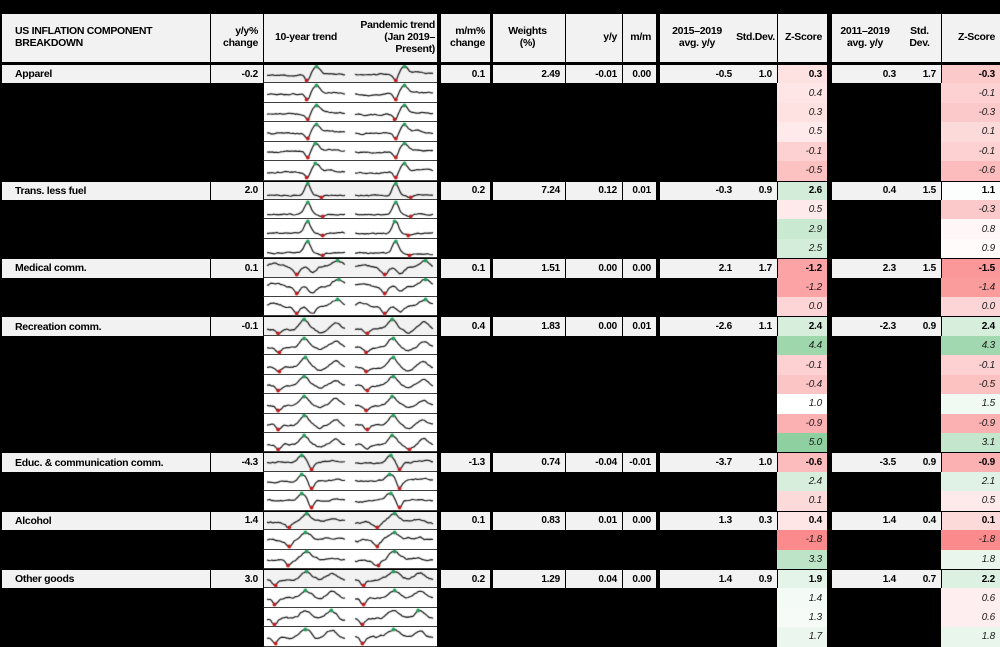 This screenshot has width=1000, height=647. What do you see at coordinates (970, 481) in the screenshot?
I see `z-score-2011-2019-cell: 2.1` at bounding box center [970, 481].